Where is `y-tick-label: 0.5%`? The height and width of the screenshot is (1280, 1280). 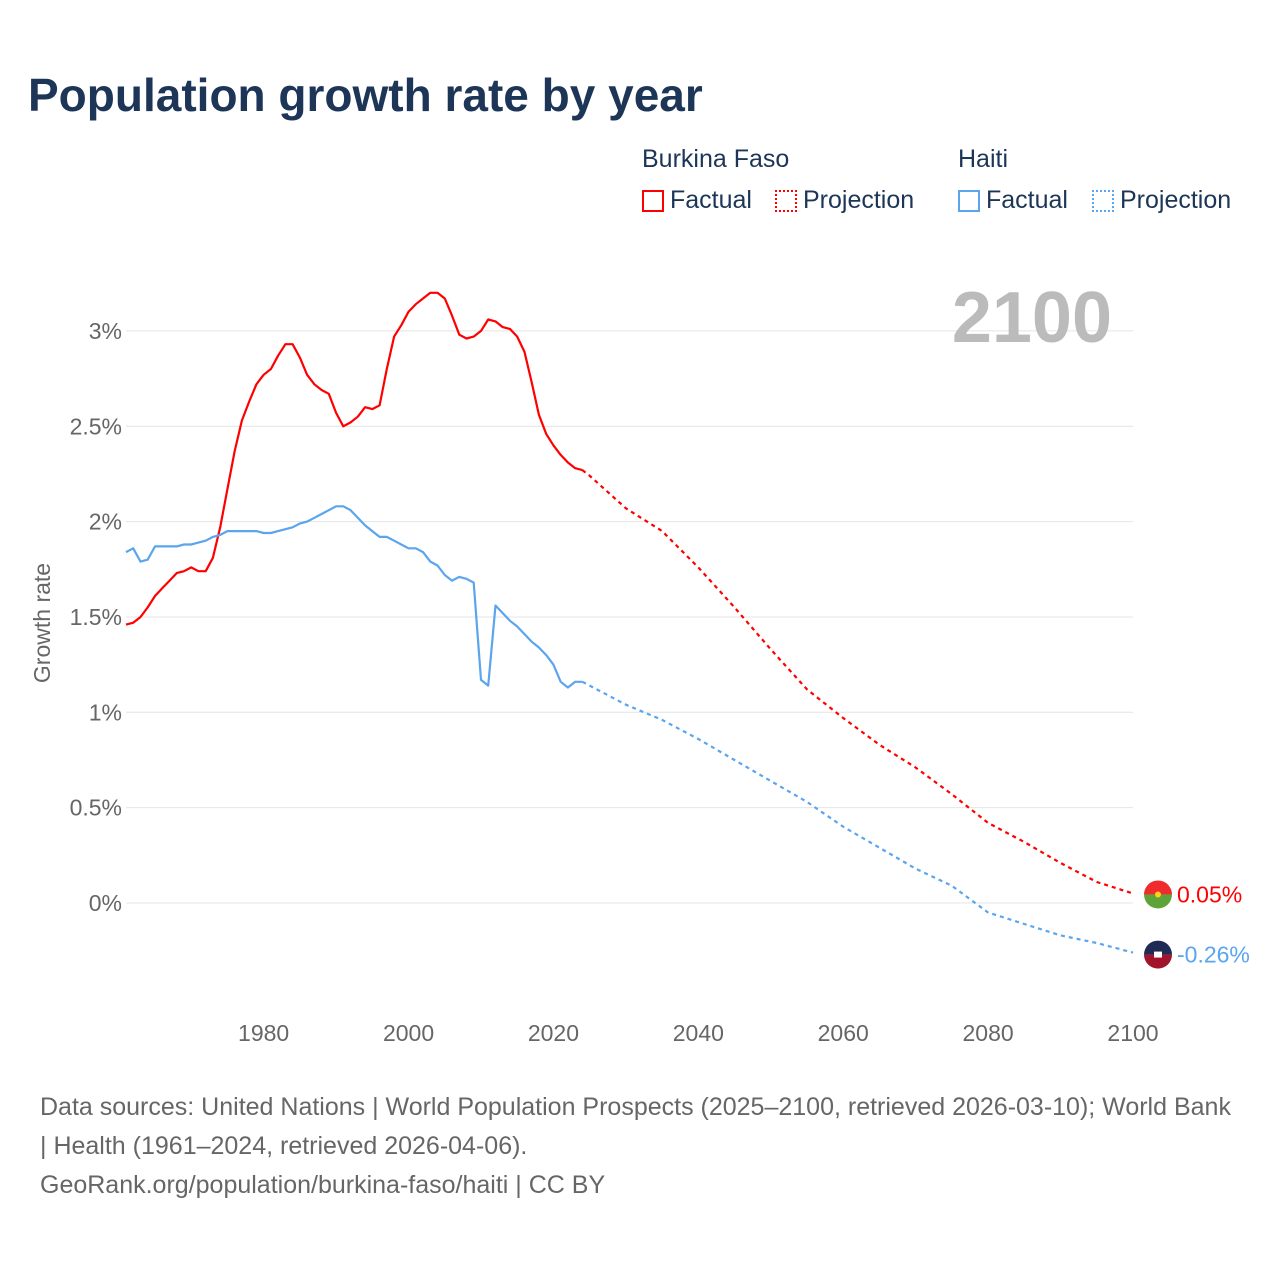 y-tick-label: 0.5% is located at coordinates (96, 808).